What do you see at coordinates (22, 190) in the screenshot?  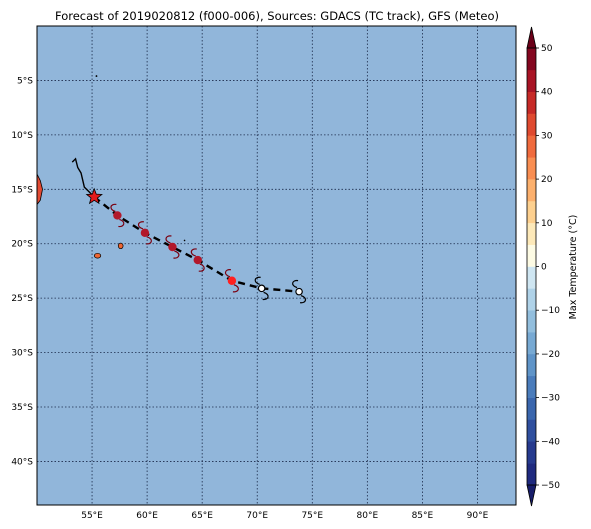 I see `lat-tick-label: 15°S` at bounding box center [22, 190].